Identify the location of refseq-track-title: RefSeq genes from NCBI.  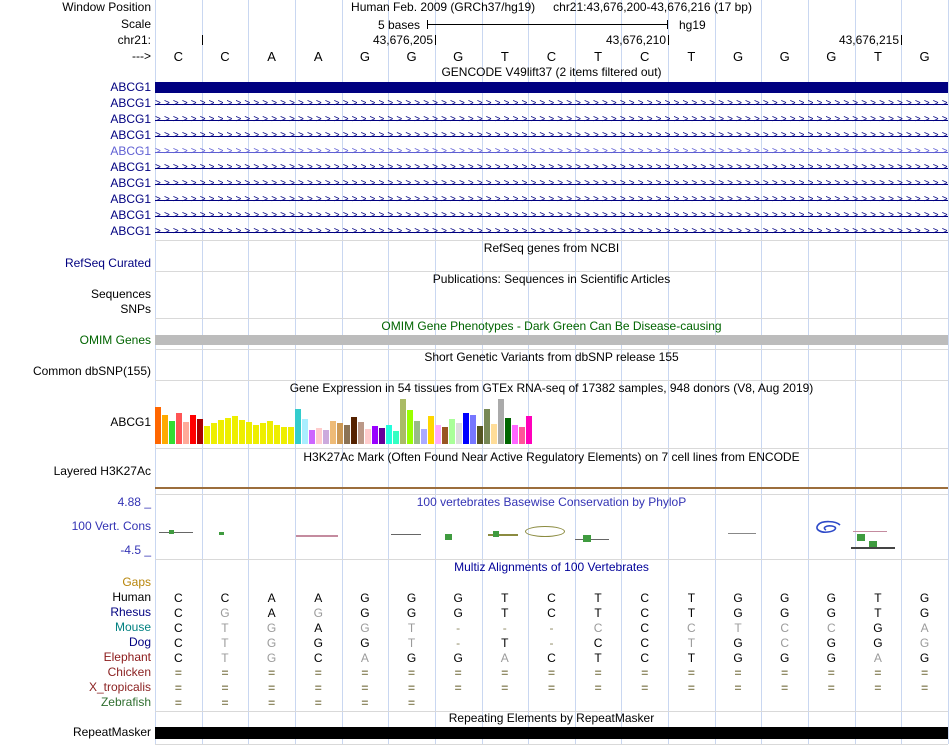
(551, 248).